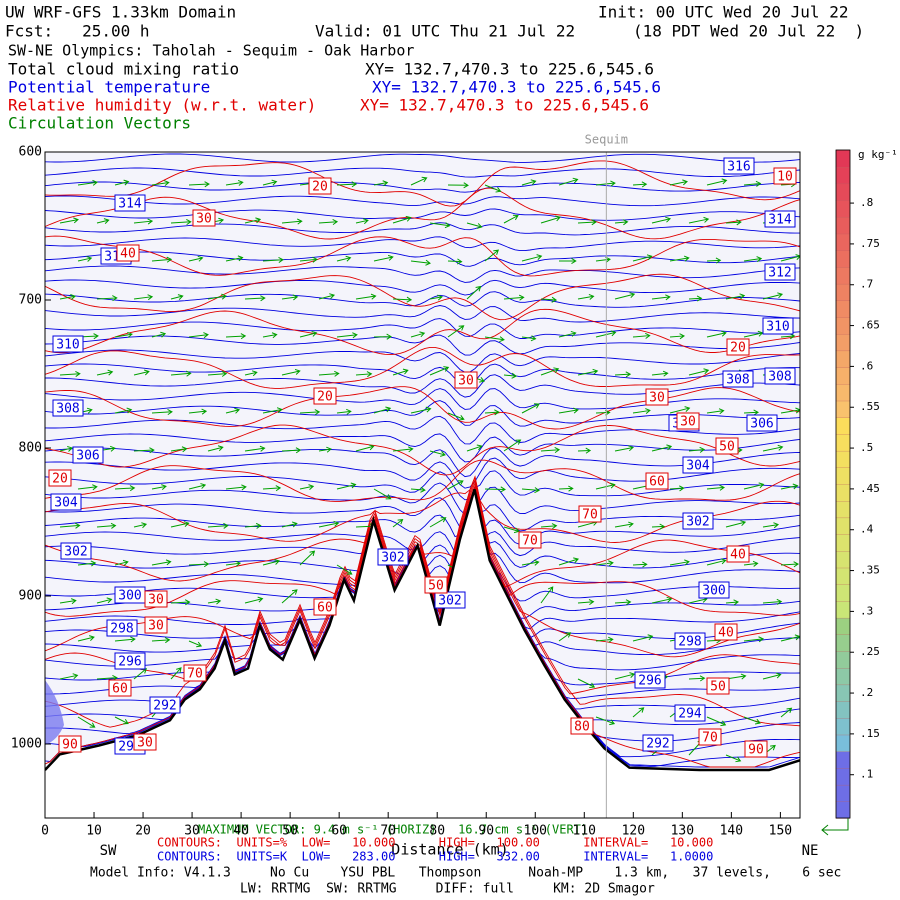 The height and width of the screenshot is (900, 900). I want to click on rh-label: 50, so click(436, 586).